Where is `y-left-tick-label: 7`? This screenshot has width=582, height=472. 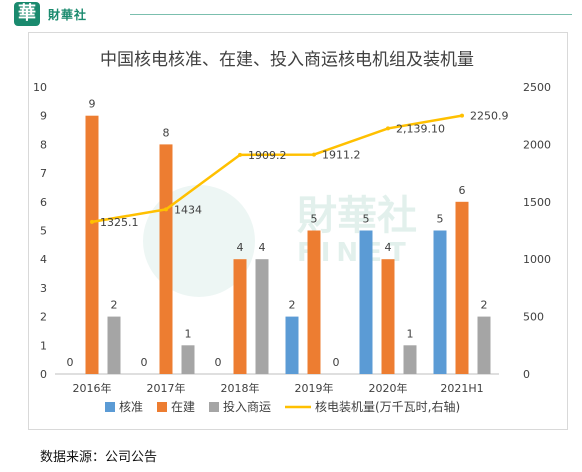 y-left-tick-label: 7 is located at coordinates (43, 173).